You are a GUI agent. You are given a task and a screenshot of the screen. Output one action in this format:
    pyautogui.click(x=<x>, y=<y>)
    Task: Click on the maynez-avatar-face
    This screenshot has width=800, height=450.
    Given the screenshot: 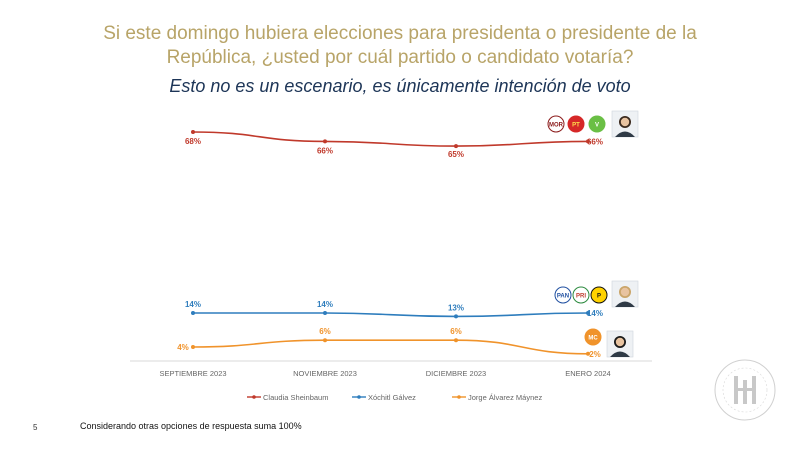 What is the action you would take?
    pyautogui.click(x=620, y=342)
    